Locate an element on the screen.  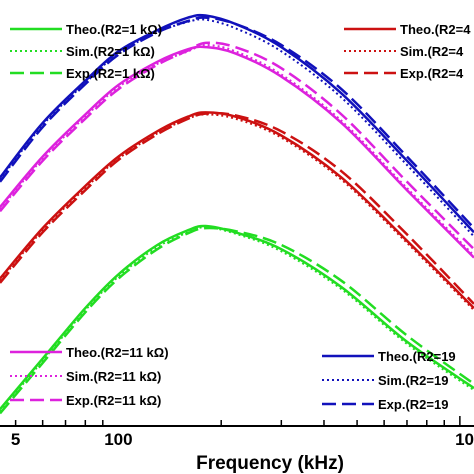
x-tick-label: 10 is located at coordinates (464, 439).